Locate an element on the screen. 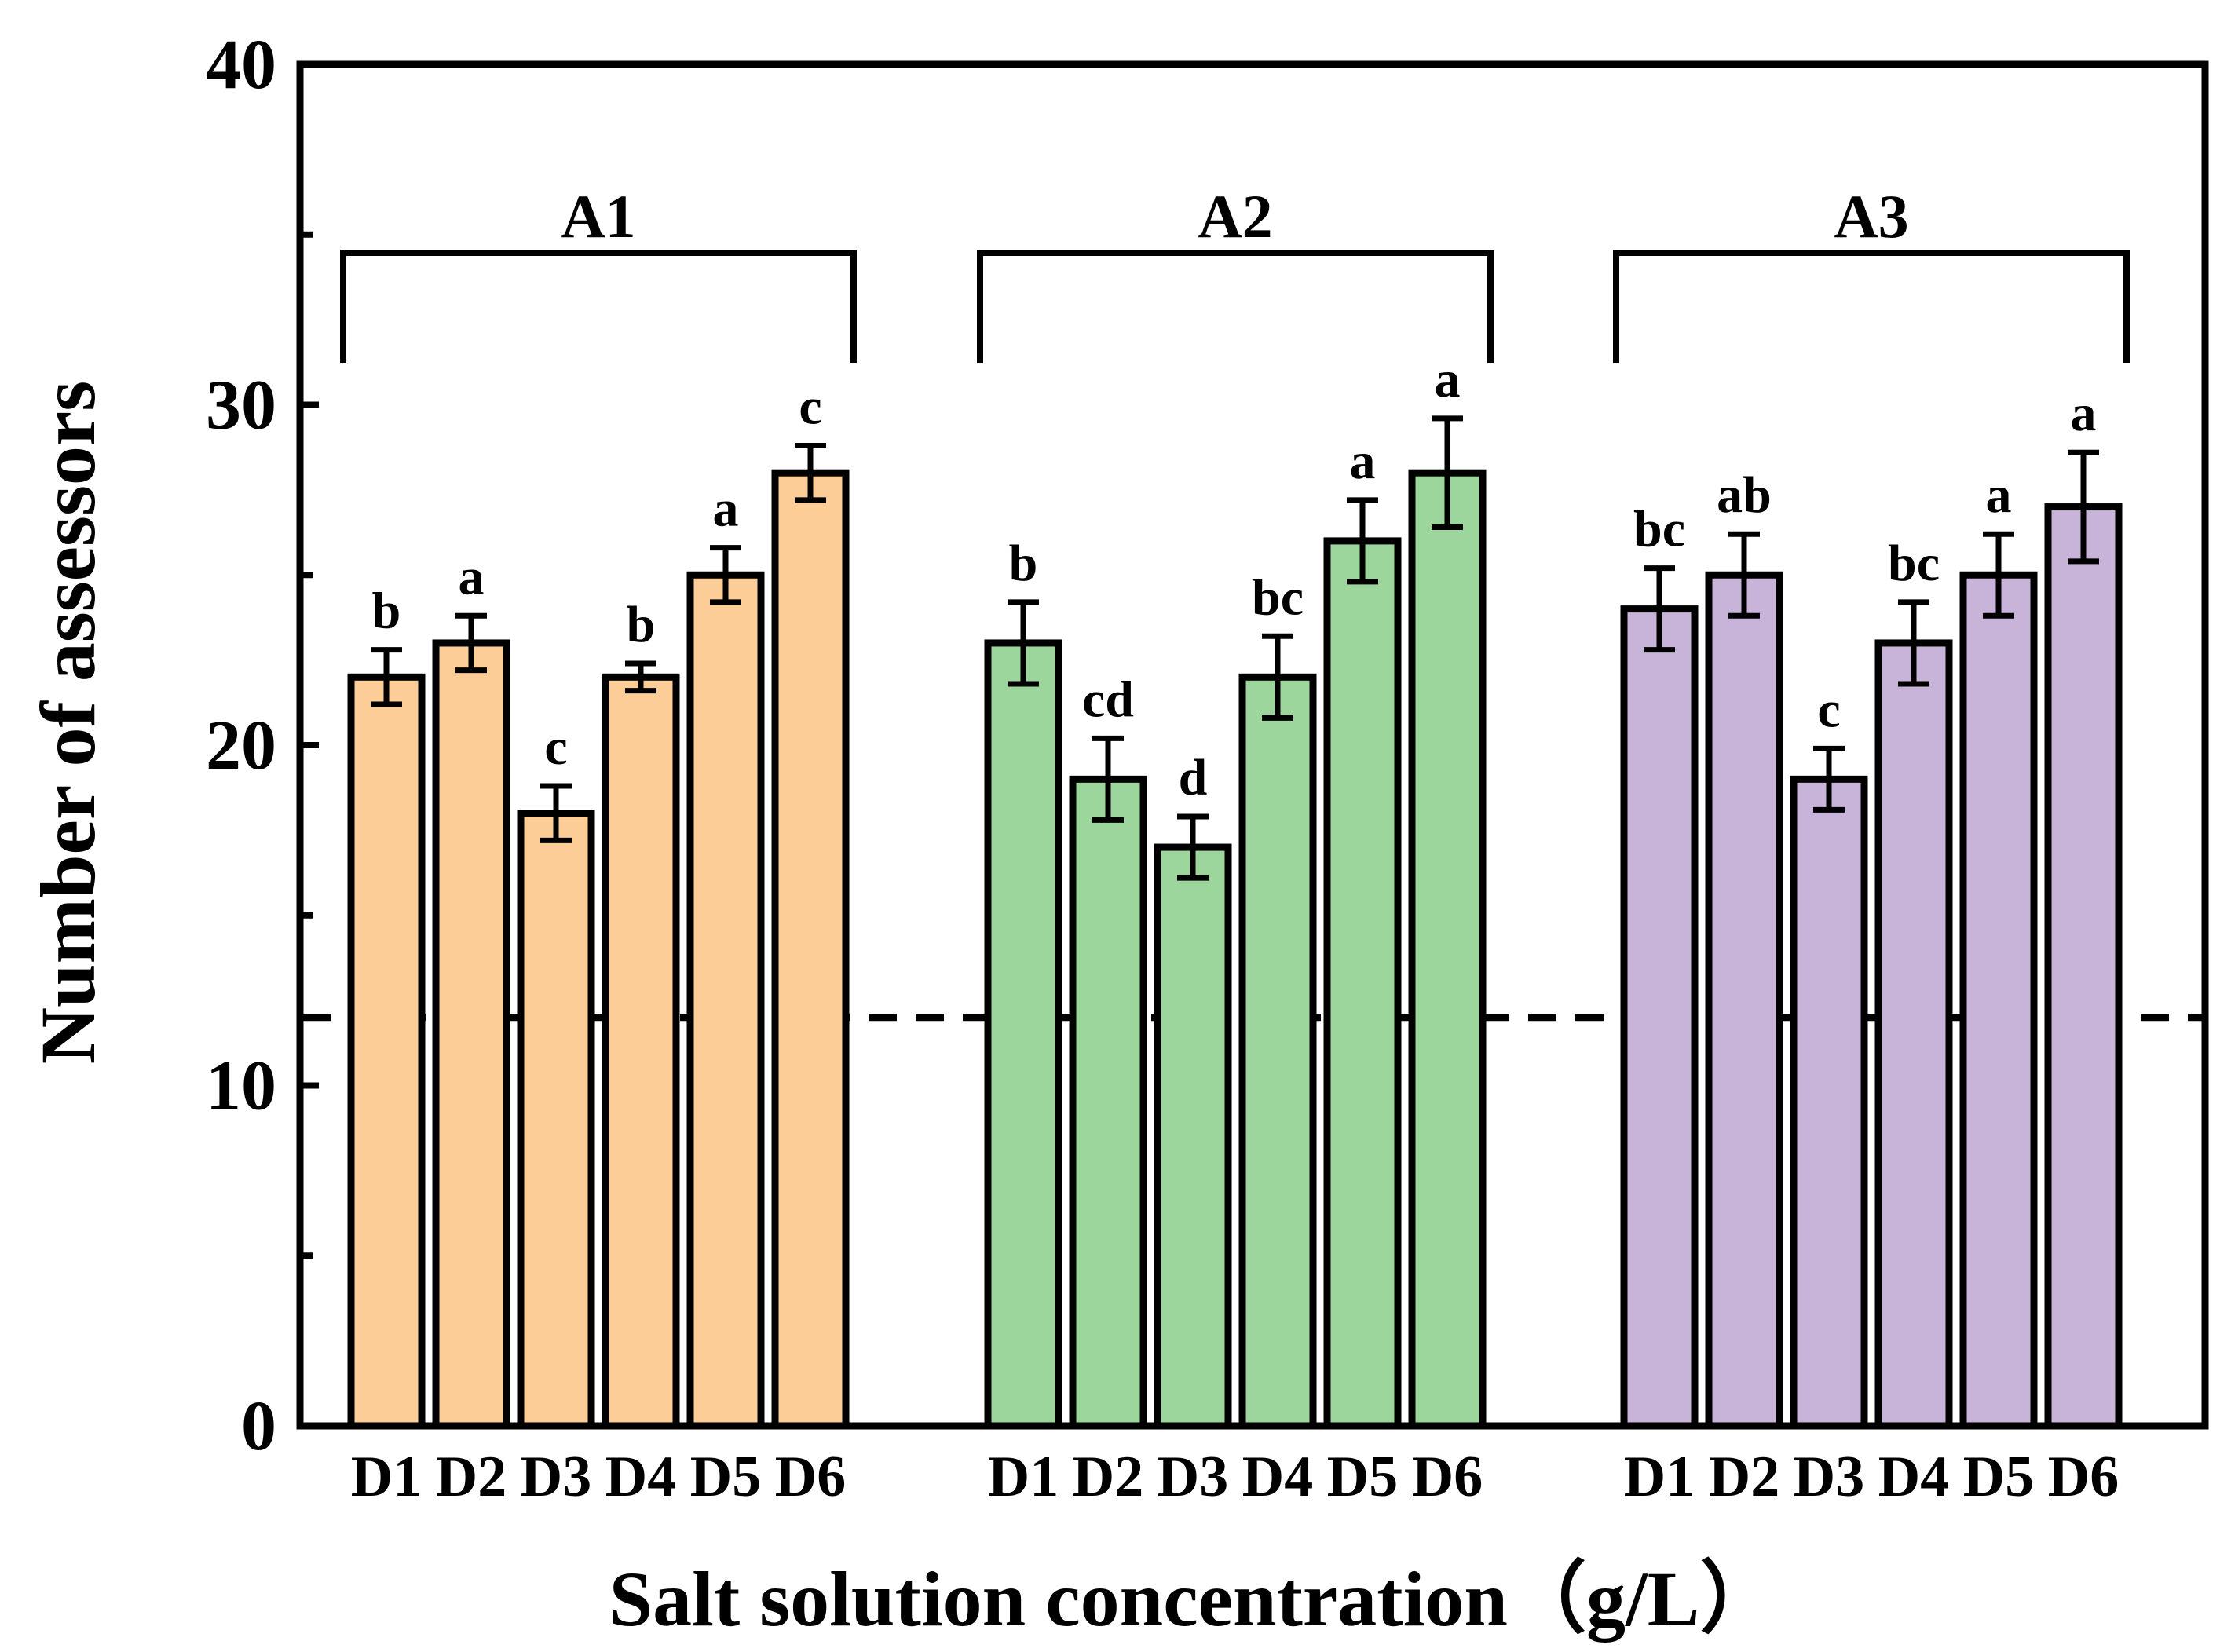 The image size is (2231, 1652). bar-A3-D3 is located at coordinates (1829, 1102).